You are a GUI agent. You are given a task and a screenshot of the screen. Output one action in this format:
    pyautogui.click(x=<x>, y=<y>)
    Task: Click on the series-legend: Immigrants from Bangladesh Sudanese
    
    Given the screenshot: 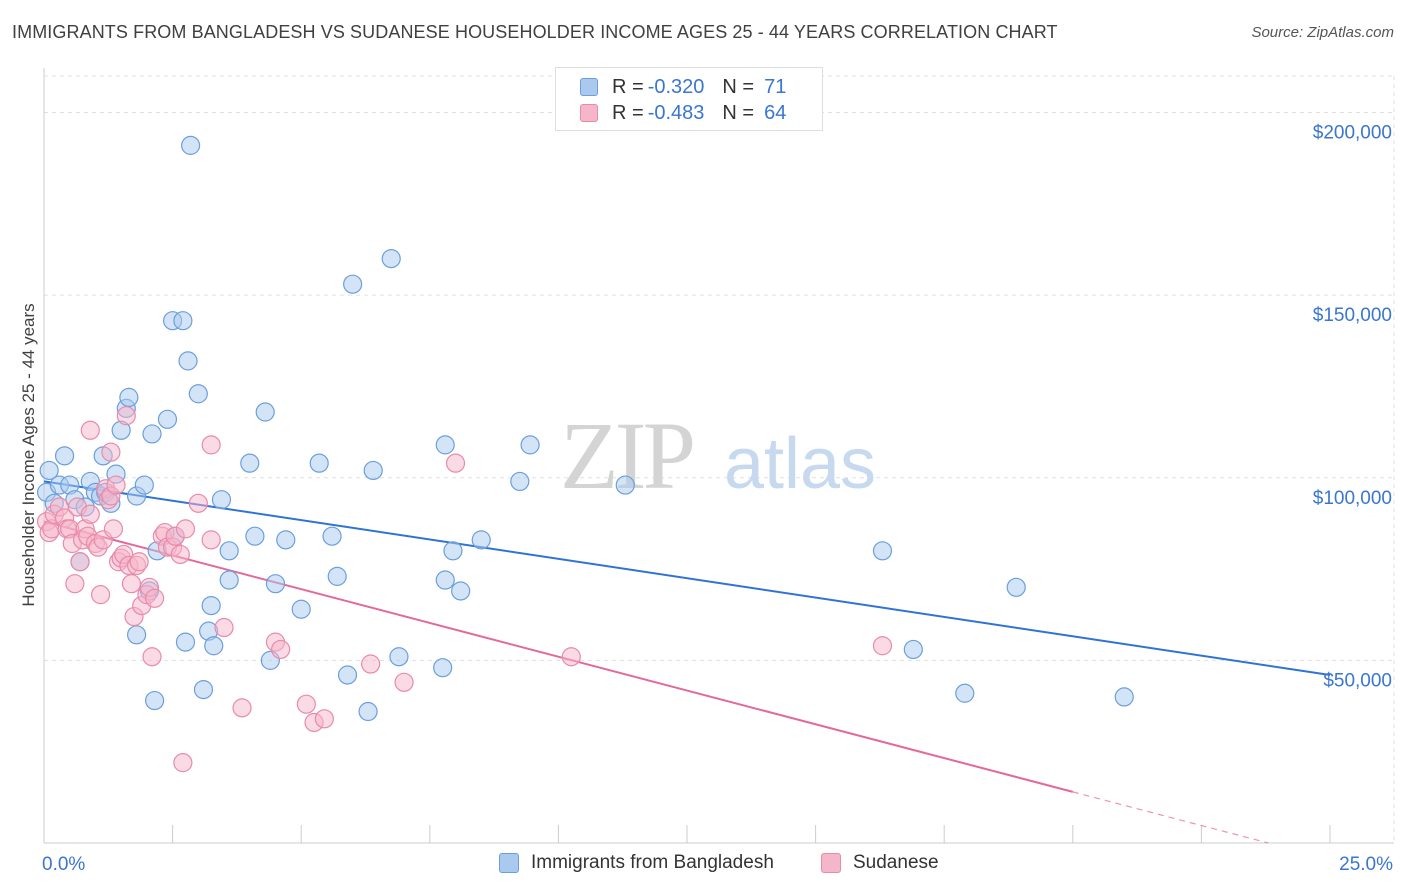 What is the action you would take?
    pyautogui.click(x=703, y=865)
    